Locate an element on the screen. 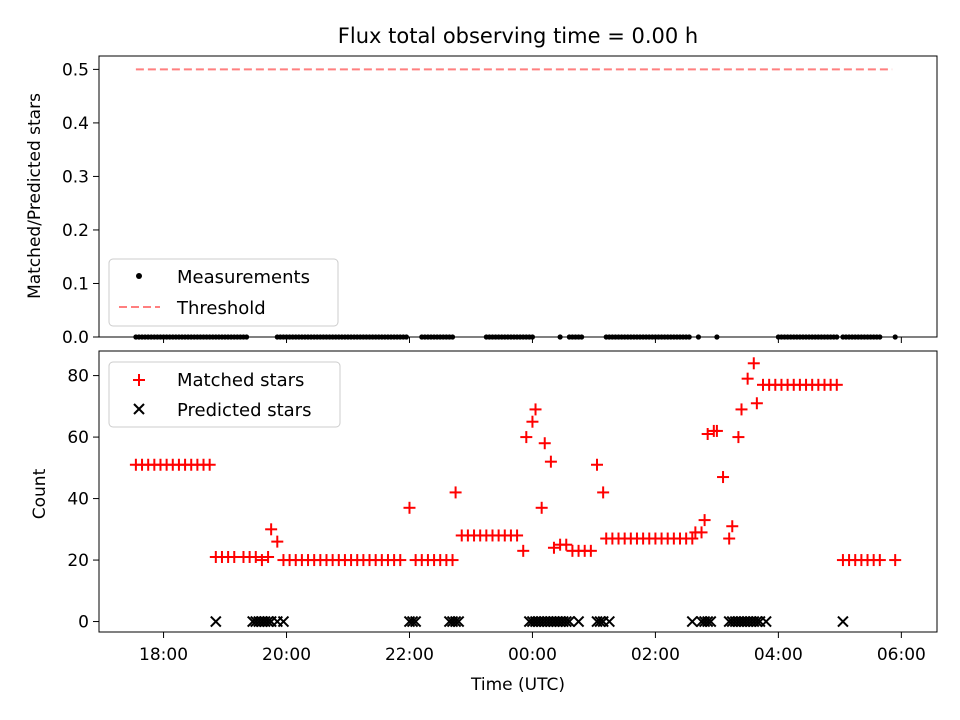 The image size is (960, 720). ratio-legend: Measurements Threshold is located at coordinates (223, 292).